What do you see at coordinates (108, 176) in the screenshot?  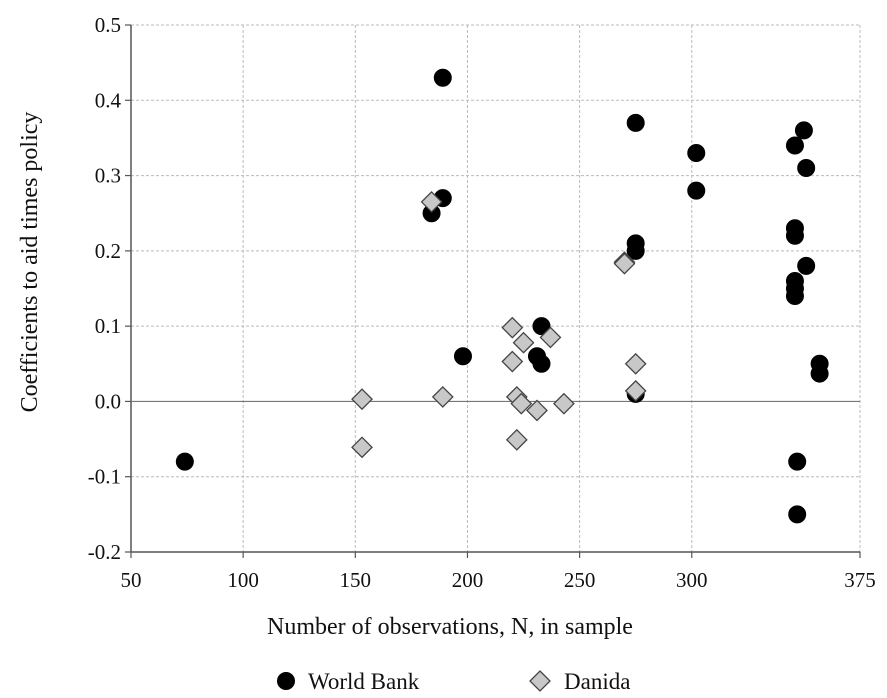 I see `y-tick-label: 0.3` at bounding box center [108, 176].